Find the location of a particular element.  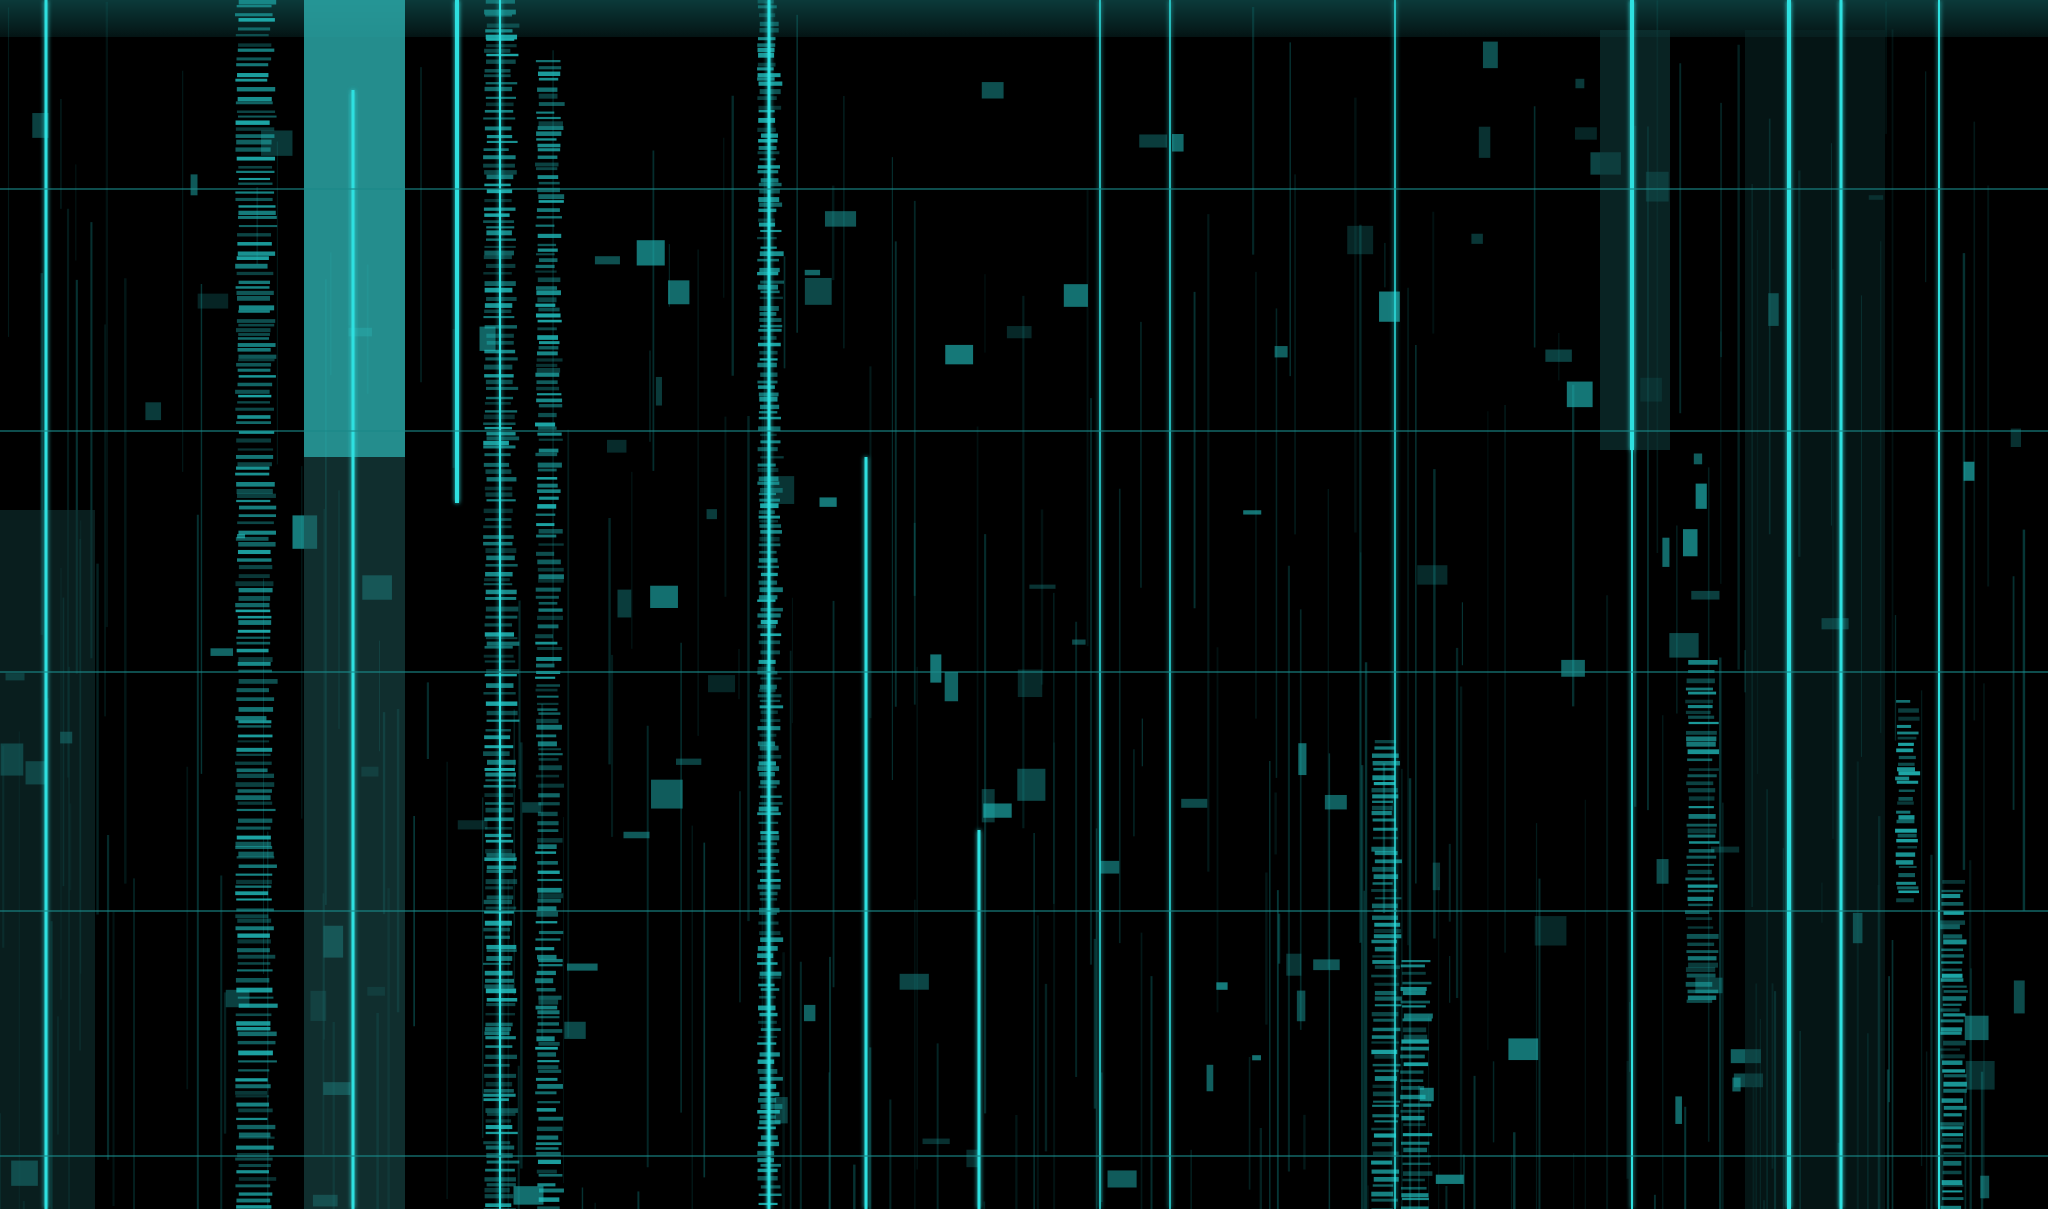

band-block is located at coordinates (1635, 240).